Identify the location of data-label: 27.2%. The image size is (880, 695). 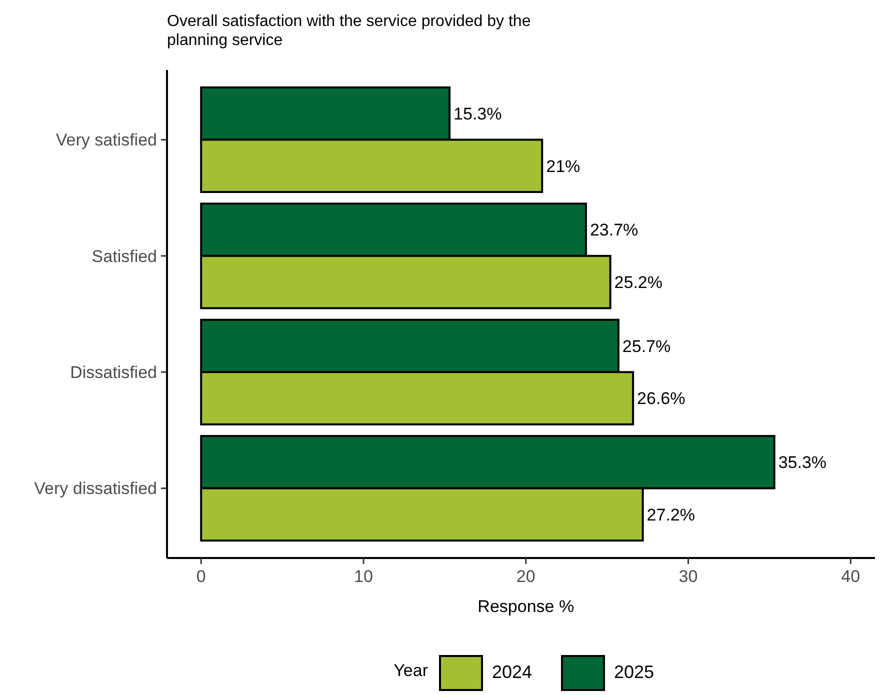
(670, 514).